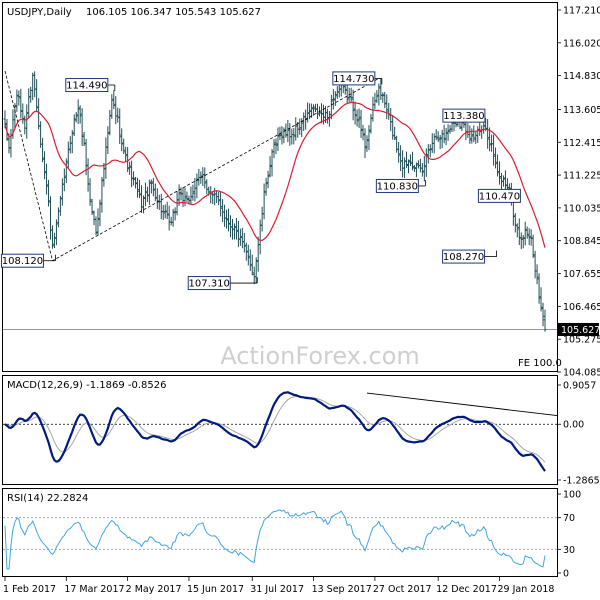 The image size is (600, 600). I want to click on macd-line, so click(275, 431).